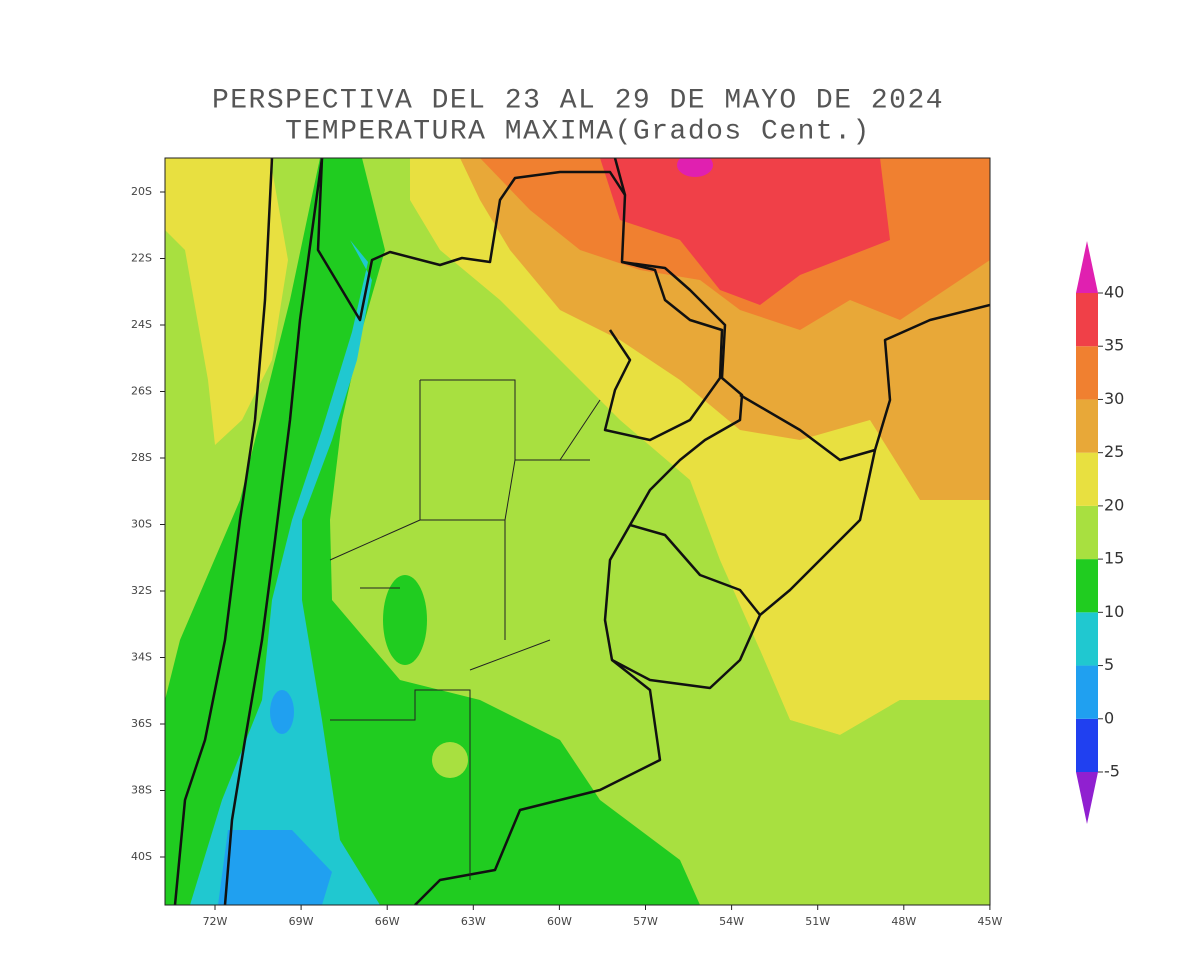 This screenshot has height=967, width=1200. What do you see at coordinates (645, 921) in the screenshot?
I see `lon-label: 57W` at bounding box center [645, 921].